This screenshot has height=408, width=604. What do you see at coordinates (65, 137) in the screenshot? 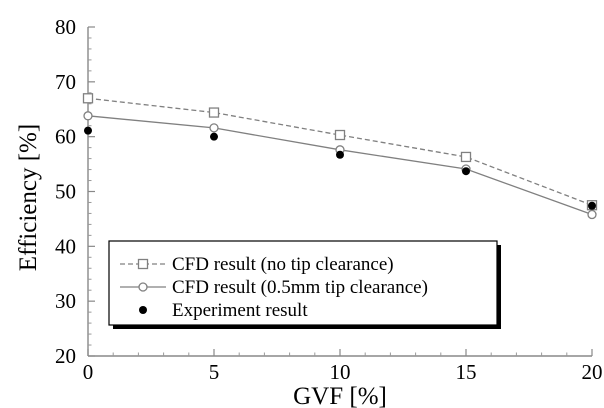
I see `y-tick-label: 60` at bounding box center [65, 137].